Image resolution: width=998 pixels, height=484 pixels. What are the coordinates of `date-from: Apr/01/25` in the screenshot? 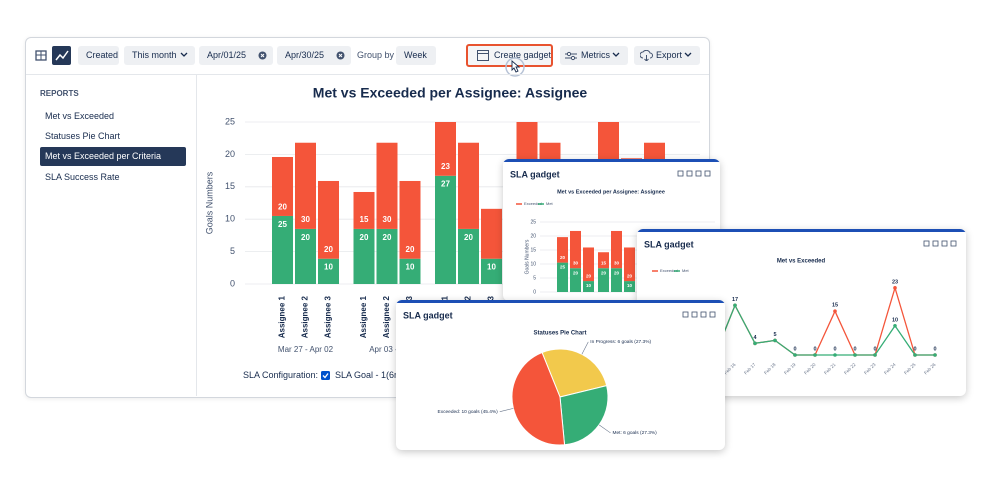 It's located at (236, 55).